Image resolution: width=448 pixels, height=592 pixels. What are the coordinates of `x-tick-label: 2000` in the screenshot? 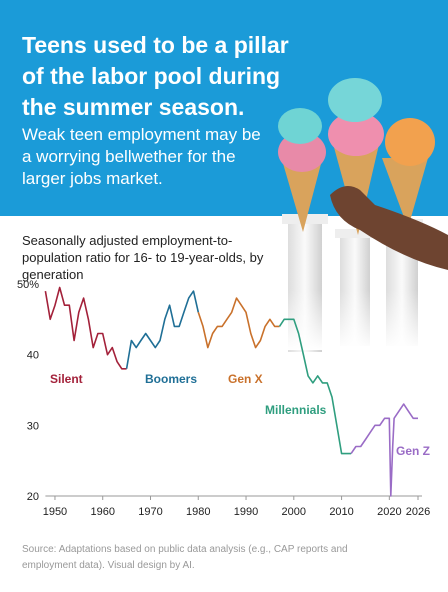 It's located at (294, 512).